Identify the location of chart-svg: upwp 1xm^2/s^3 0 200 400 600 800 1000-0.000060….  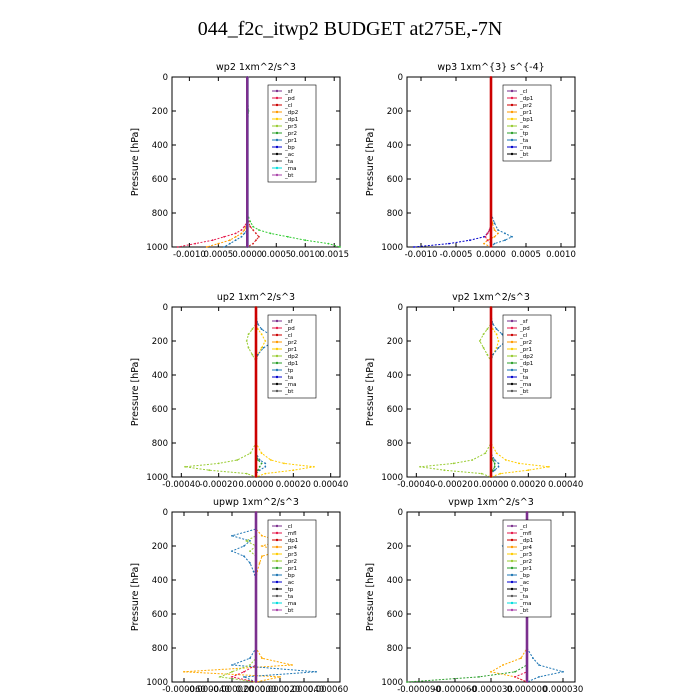
(239, 596).